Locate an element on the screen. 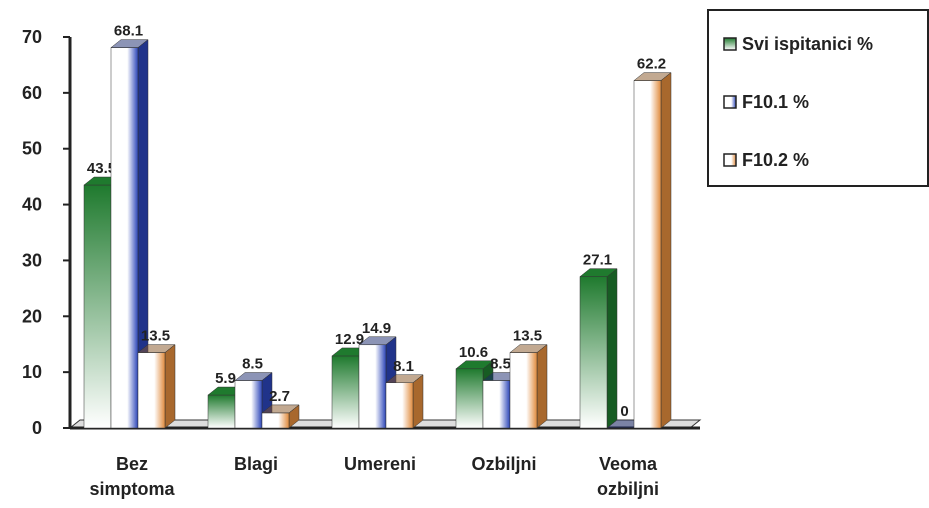 The image size is (929, 508). x-tick-label: Blagi is located at coordinates (256, 464).